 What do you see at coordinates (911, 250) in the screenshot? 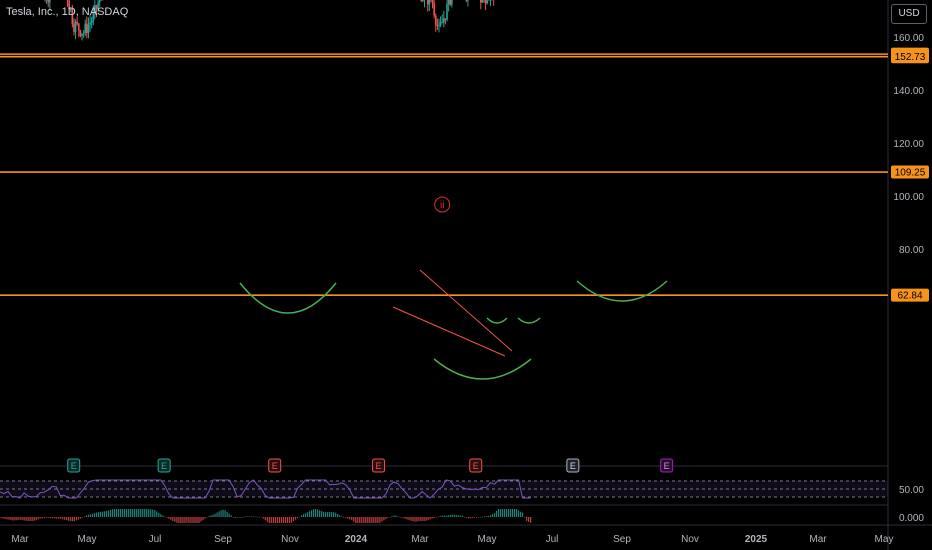
I see `price-tick-label: 80.00` at bounding box center [911, 250].